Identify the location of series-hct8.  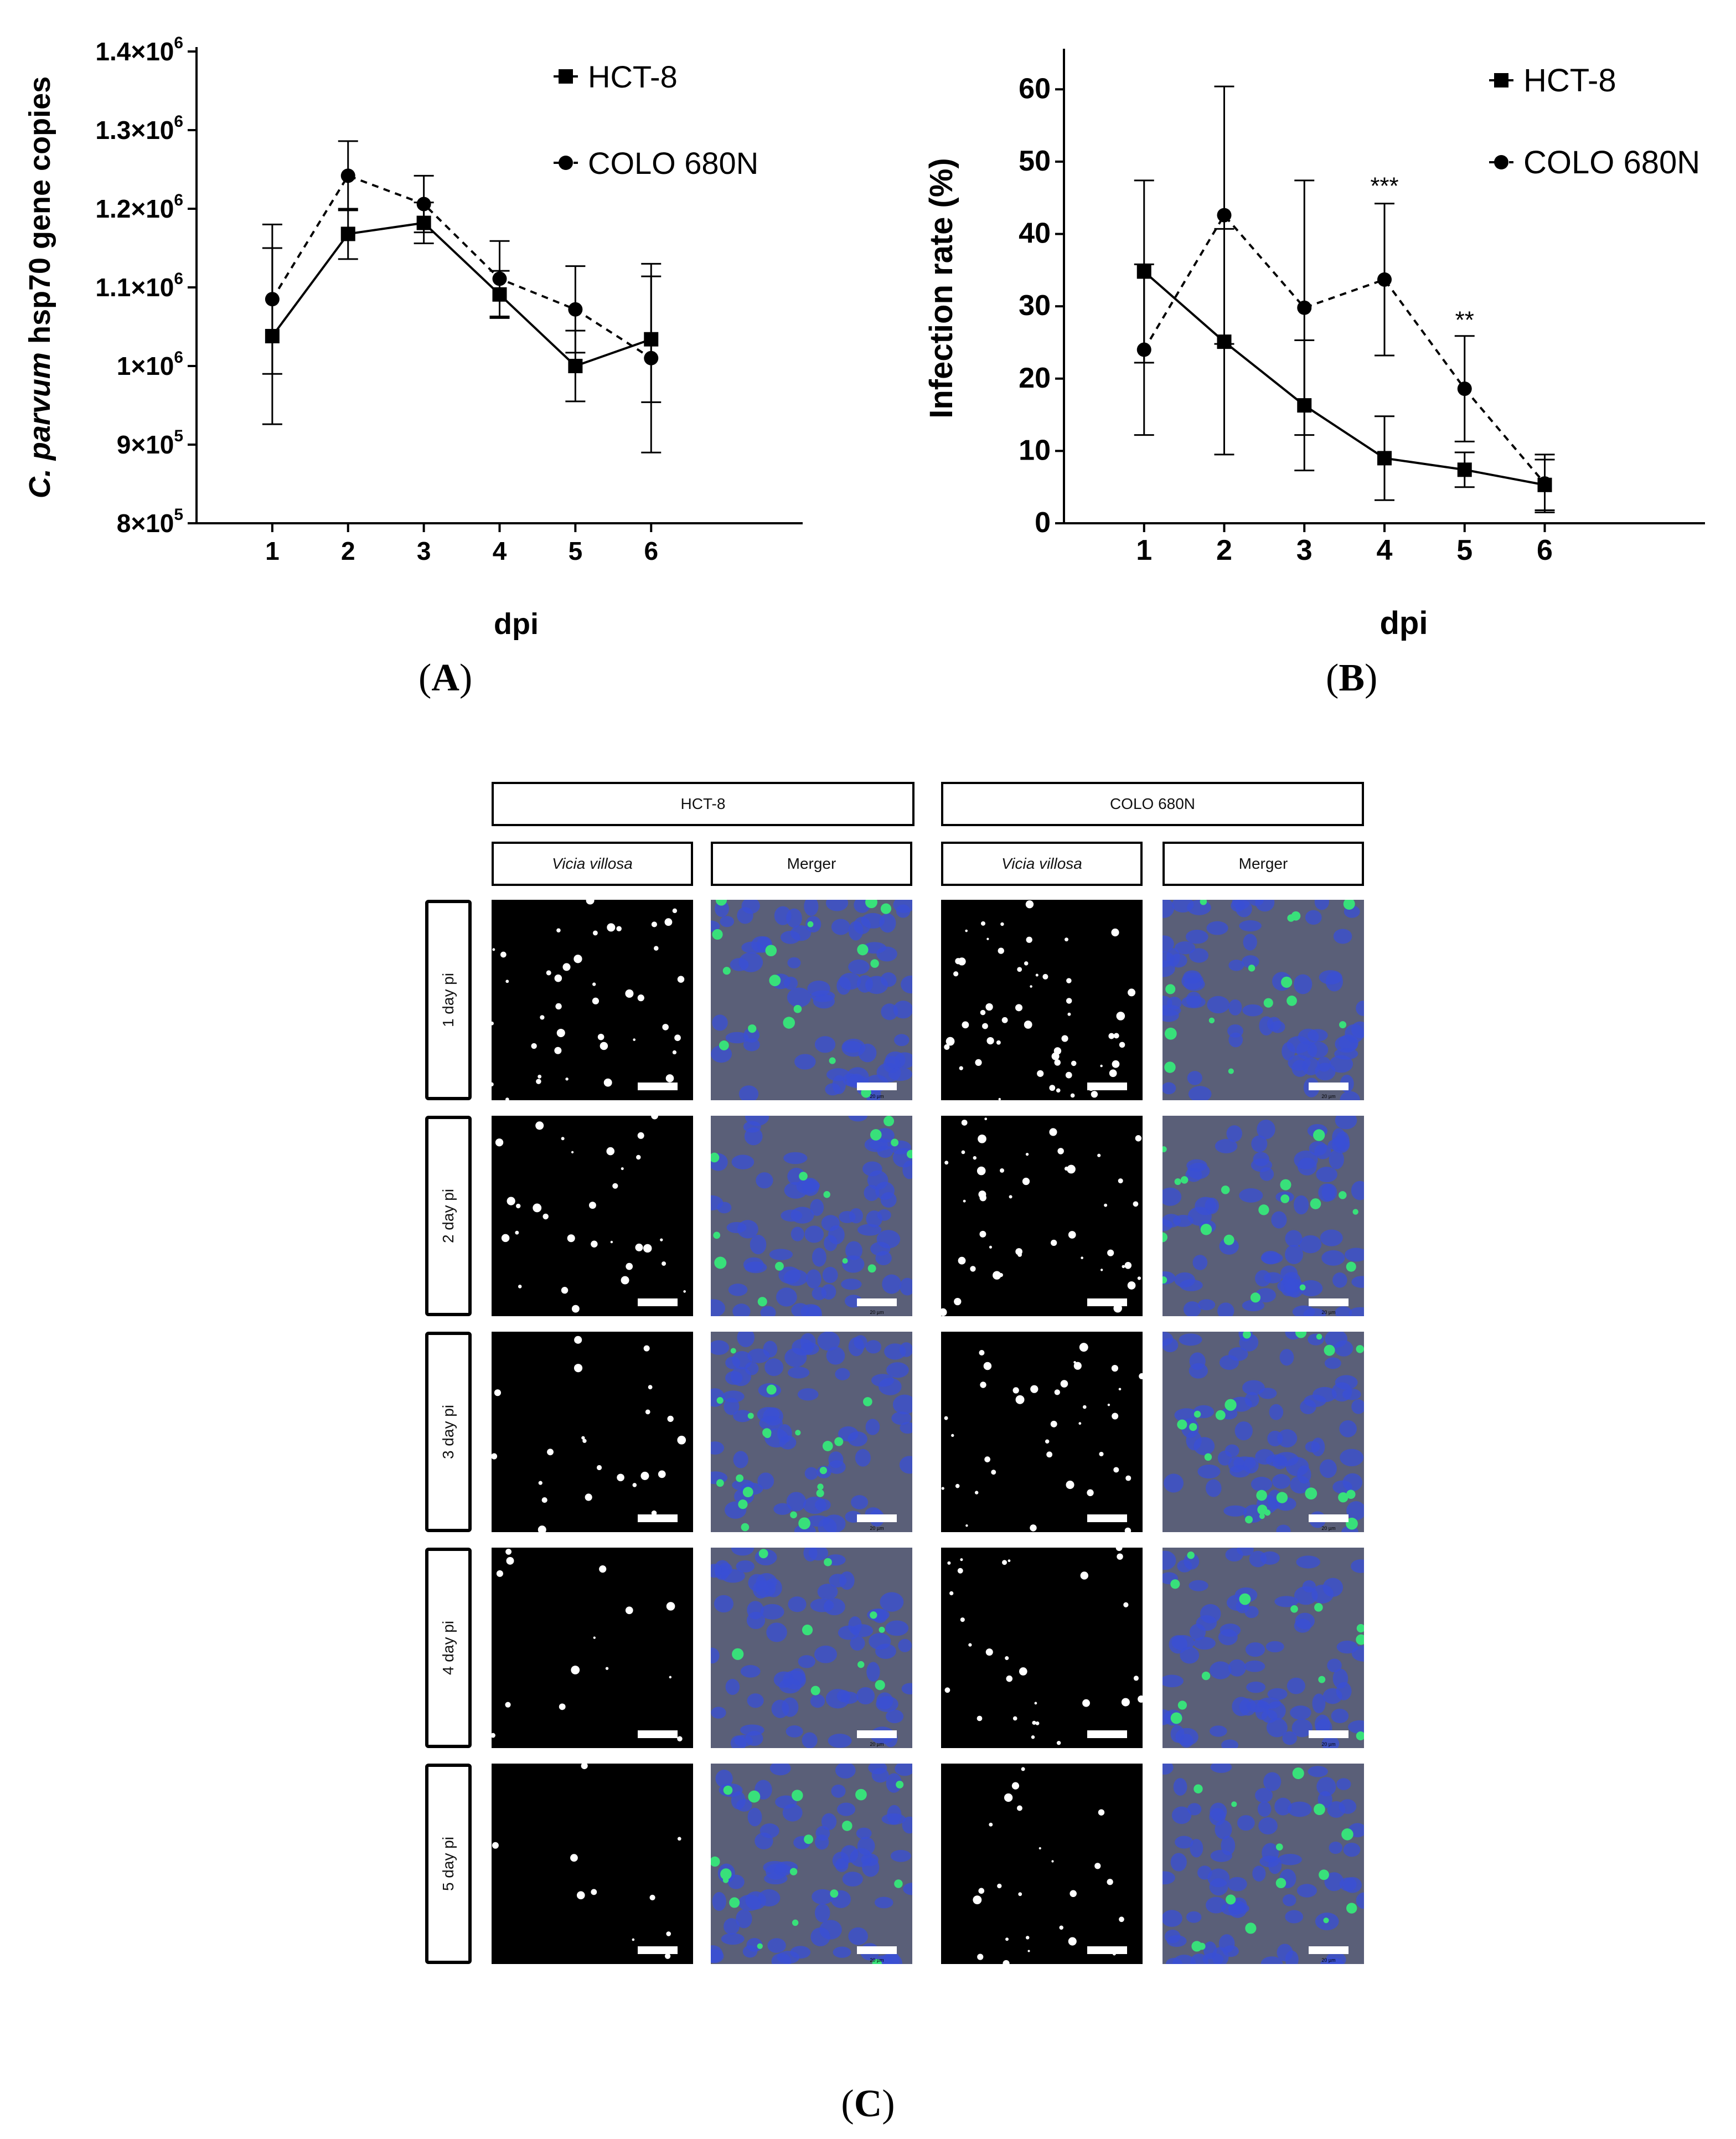
(1344, 345).